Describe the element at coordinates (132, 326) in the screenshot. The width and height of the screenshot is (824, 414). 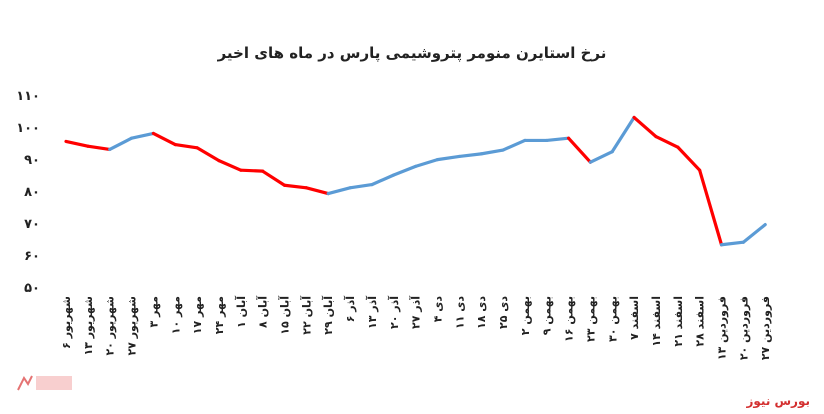
I see `x-tick-label: ۲۷ شهریور` at that location.